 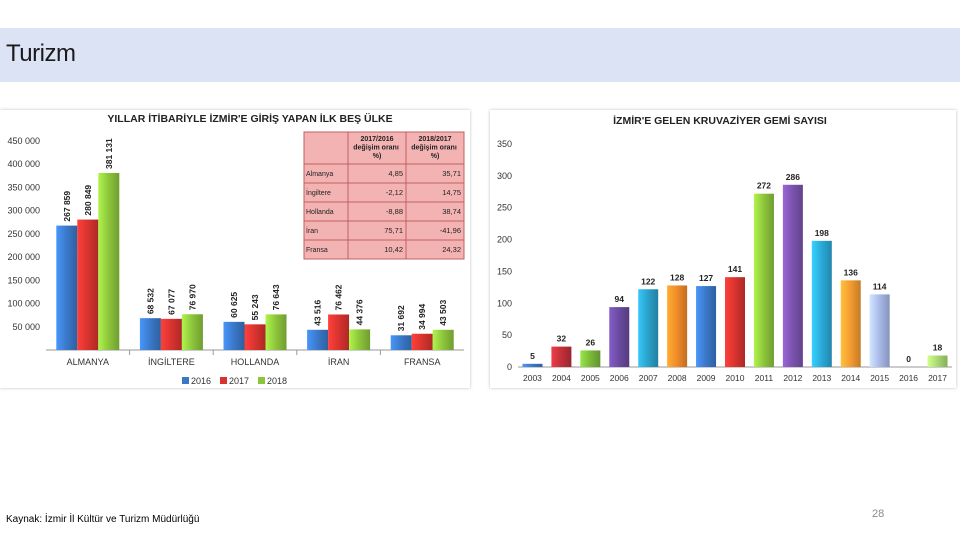 I want to click on data-label: 43 503, so click(x=443, y=313).